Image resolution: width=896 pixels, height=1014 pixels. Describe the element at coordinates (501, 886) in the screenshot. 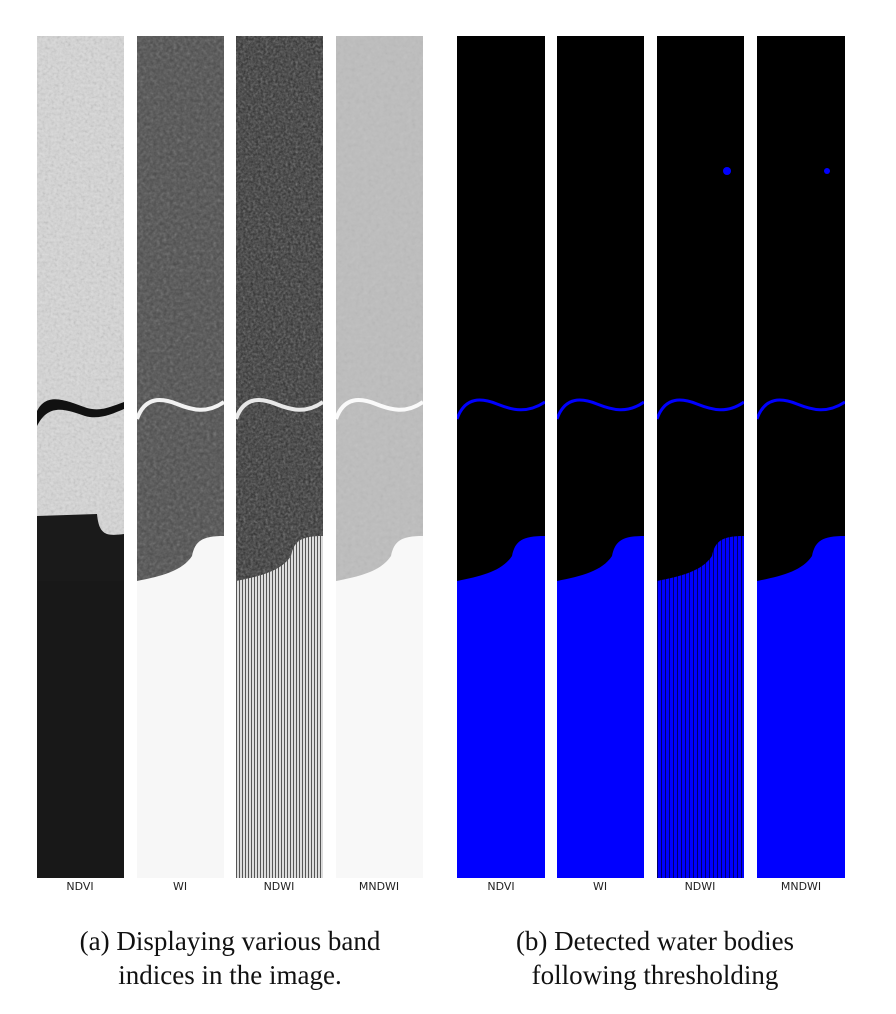

I see `panel-b-ndvi-label: NDVI` at that location.